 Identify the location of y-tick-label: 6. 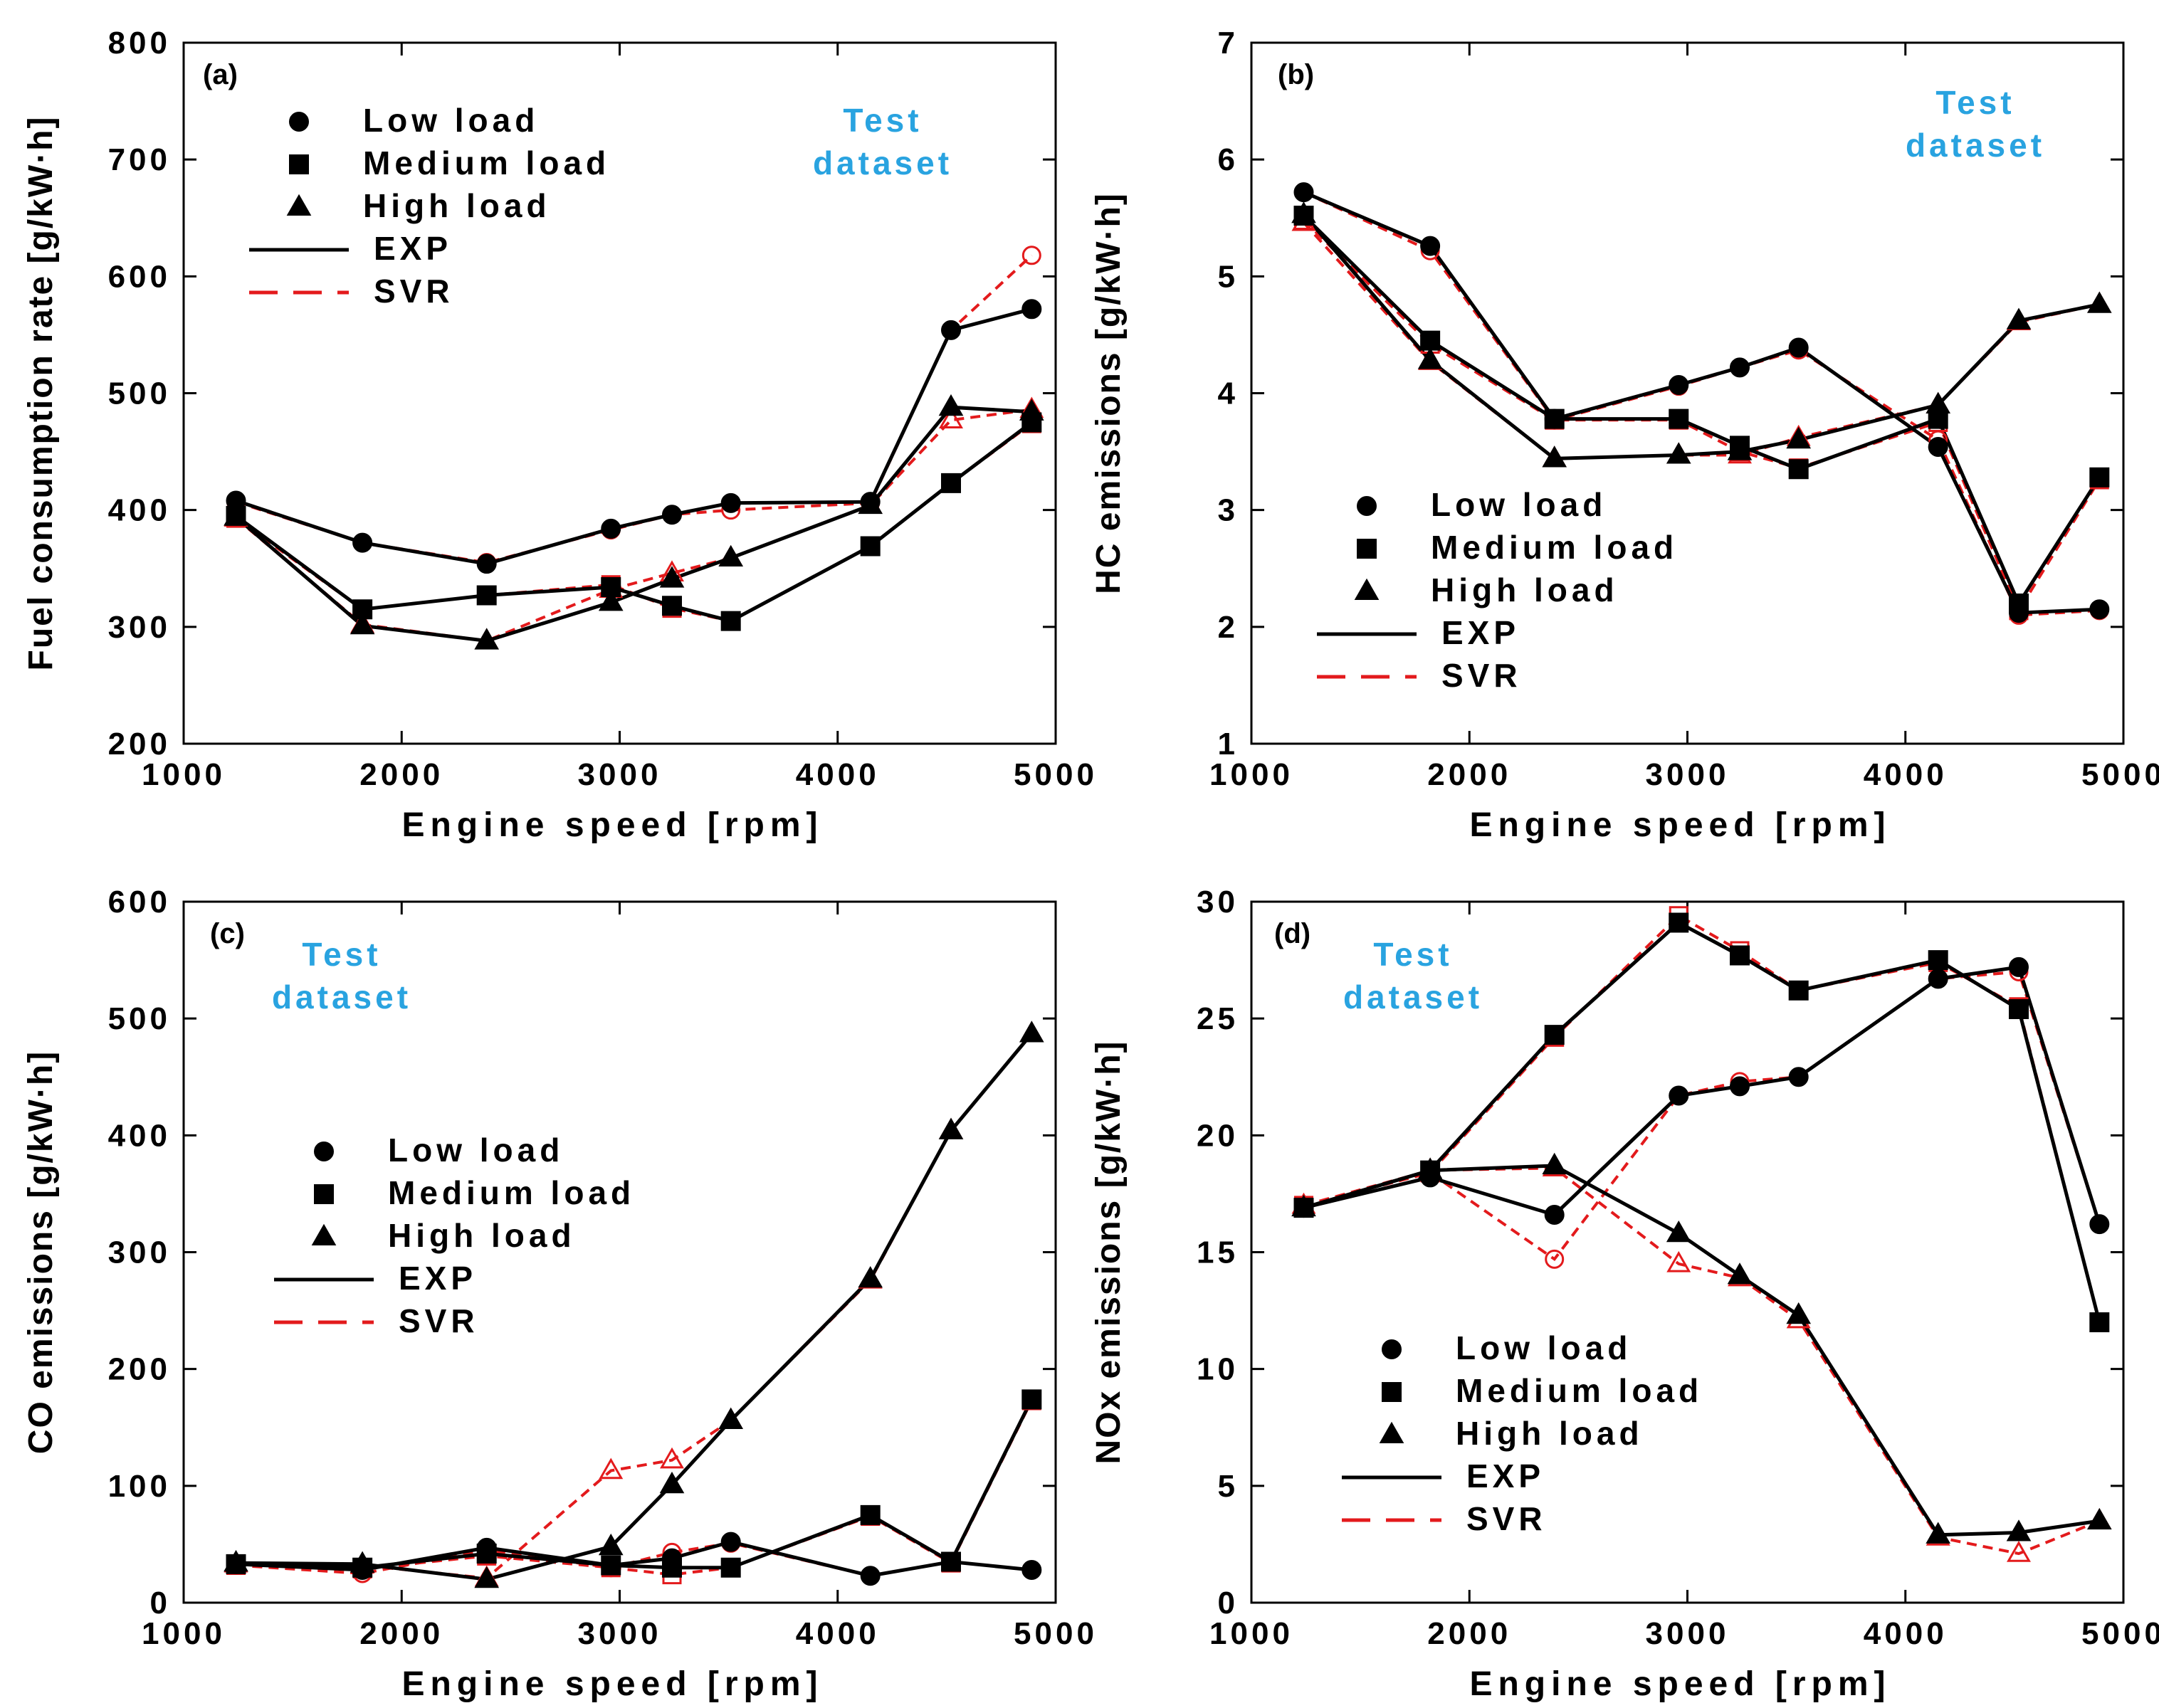
(1229, 159).